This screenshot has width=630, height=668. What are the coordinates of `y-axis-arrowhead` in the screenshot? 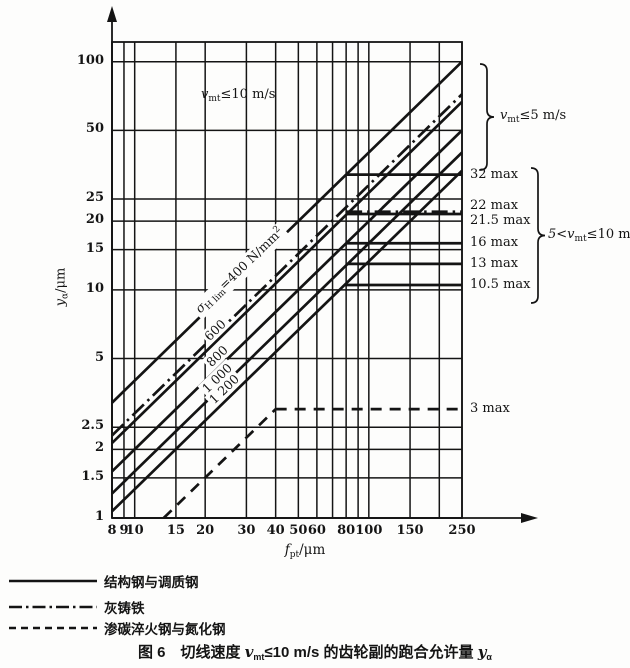 It's located at (112, 14).